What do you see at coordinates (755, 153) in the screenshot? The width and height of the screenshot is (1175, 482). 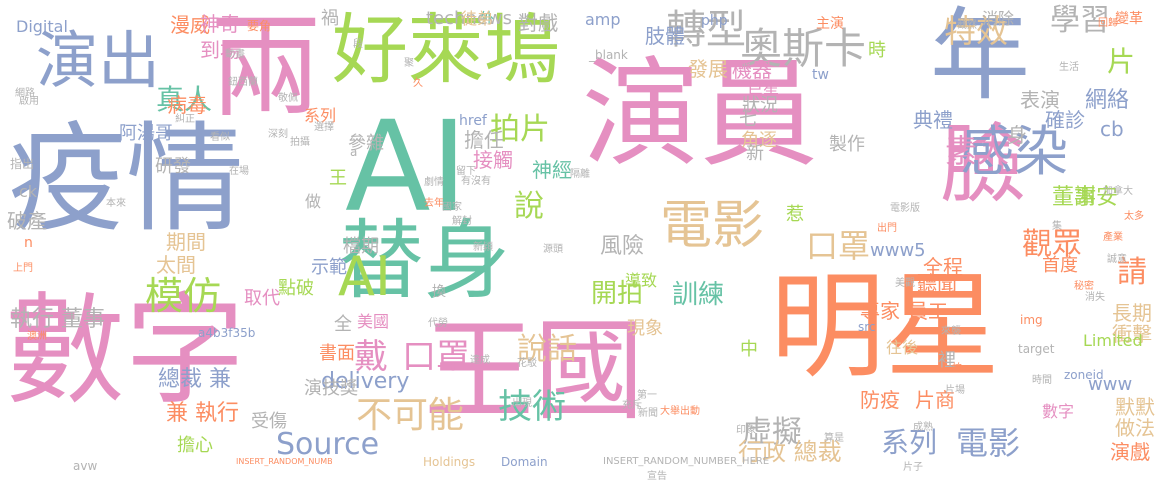 I see `cloud-word: 新` at bounding box center [755, 153].